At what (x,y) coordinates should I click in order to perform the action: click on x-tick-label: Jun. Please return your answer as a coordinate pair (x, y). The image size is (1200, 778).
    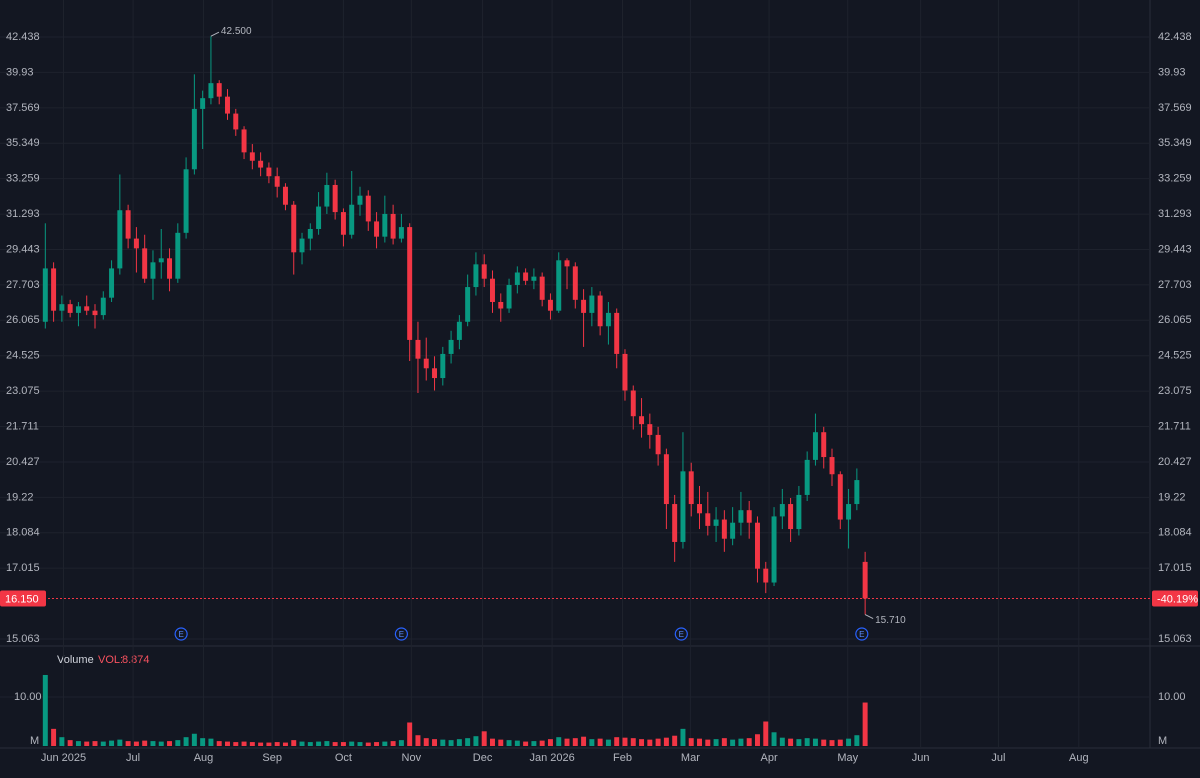
    Looking at the image, I should click on (921, 758).